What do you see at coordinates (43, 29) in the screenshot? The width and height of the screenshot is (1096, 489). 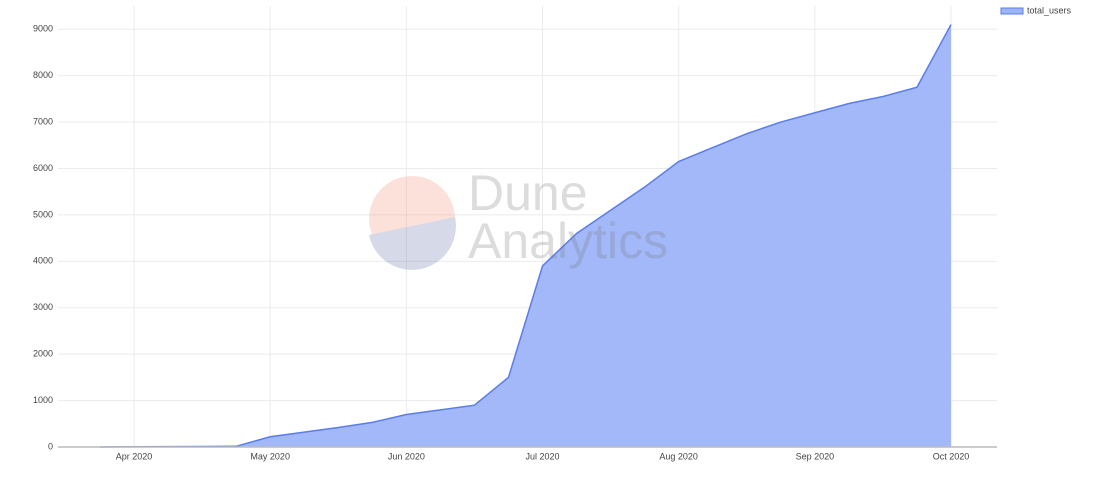 I see `y-tick-label: 9000` at bounding box center [43, 29].